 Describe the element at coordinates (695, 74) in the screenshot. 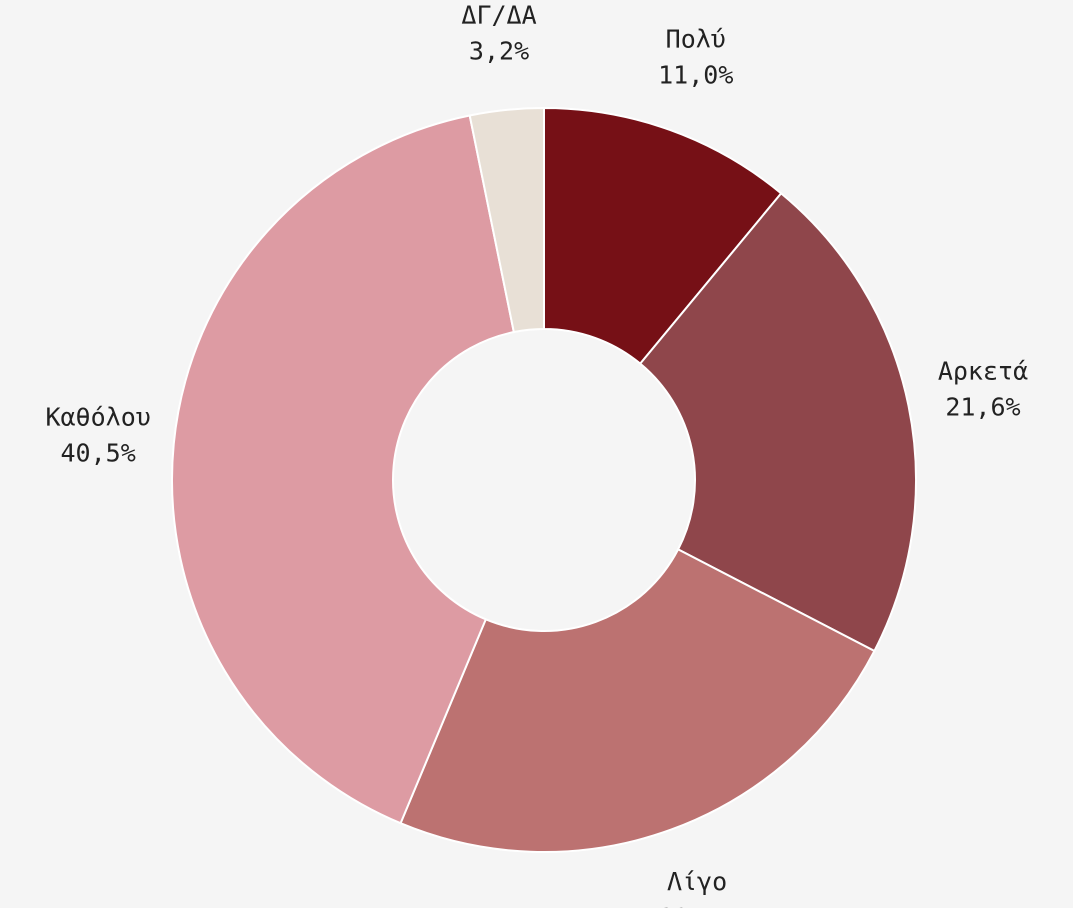

I see `slice-value-label: 11,0%` at that location.